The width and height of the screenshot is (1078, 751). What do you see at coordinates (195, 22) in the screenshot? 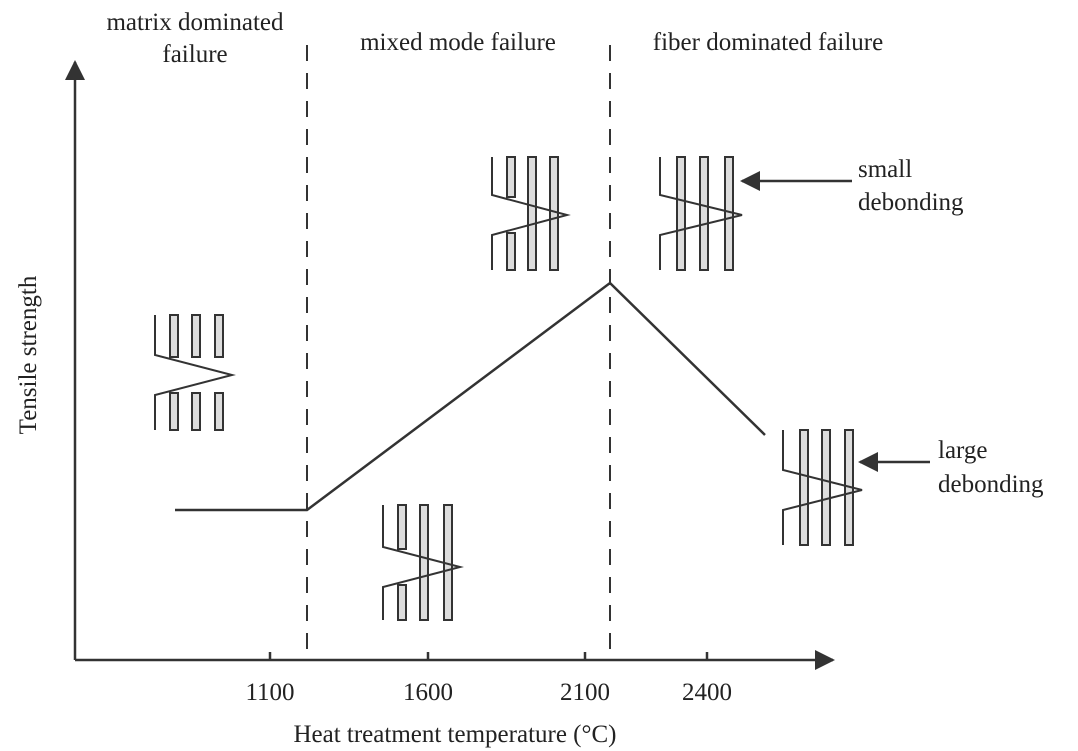
I see `region-label: matrix dominated` at bounding box center [195, 22].